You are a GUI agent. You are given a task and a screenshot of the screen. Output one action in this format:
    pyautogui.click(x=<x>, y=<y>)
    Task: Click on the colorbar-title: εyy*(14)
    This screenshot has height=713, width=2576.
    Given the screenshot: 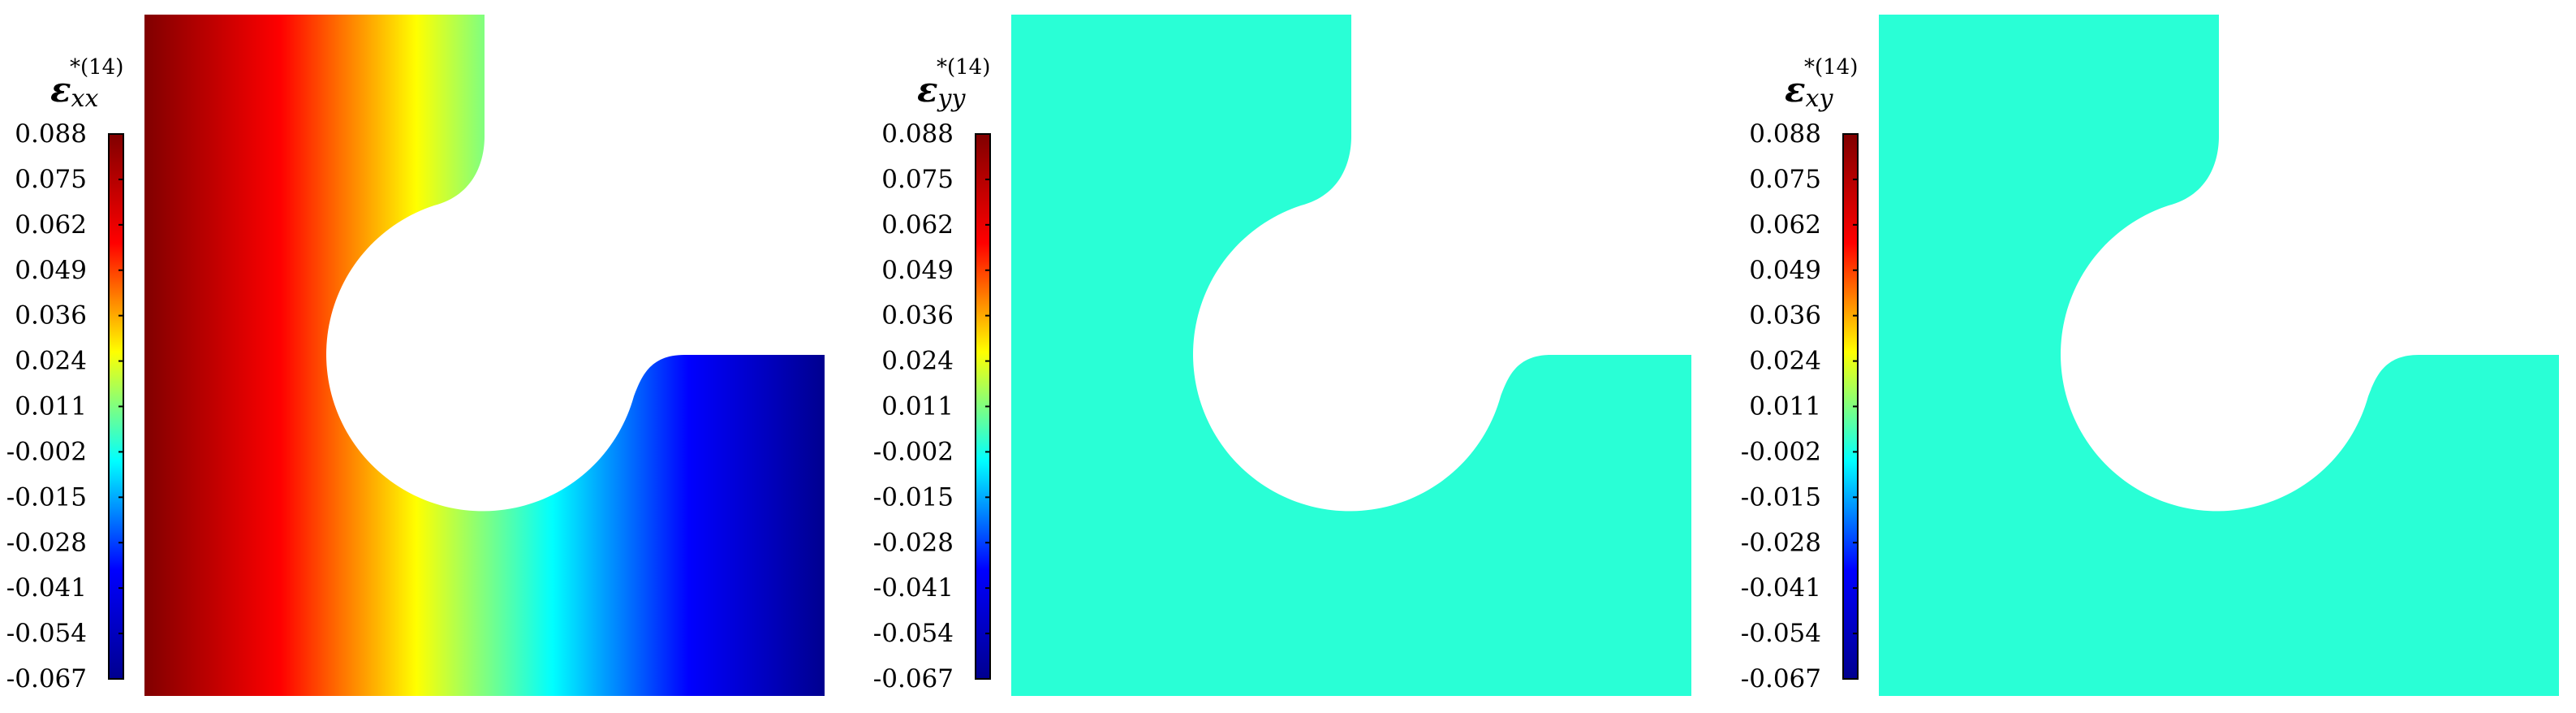 What is the action you would take?
    pyautogui.click(x=954, y=84)
    